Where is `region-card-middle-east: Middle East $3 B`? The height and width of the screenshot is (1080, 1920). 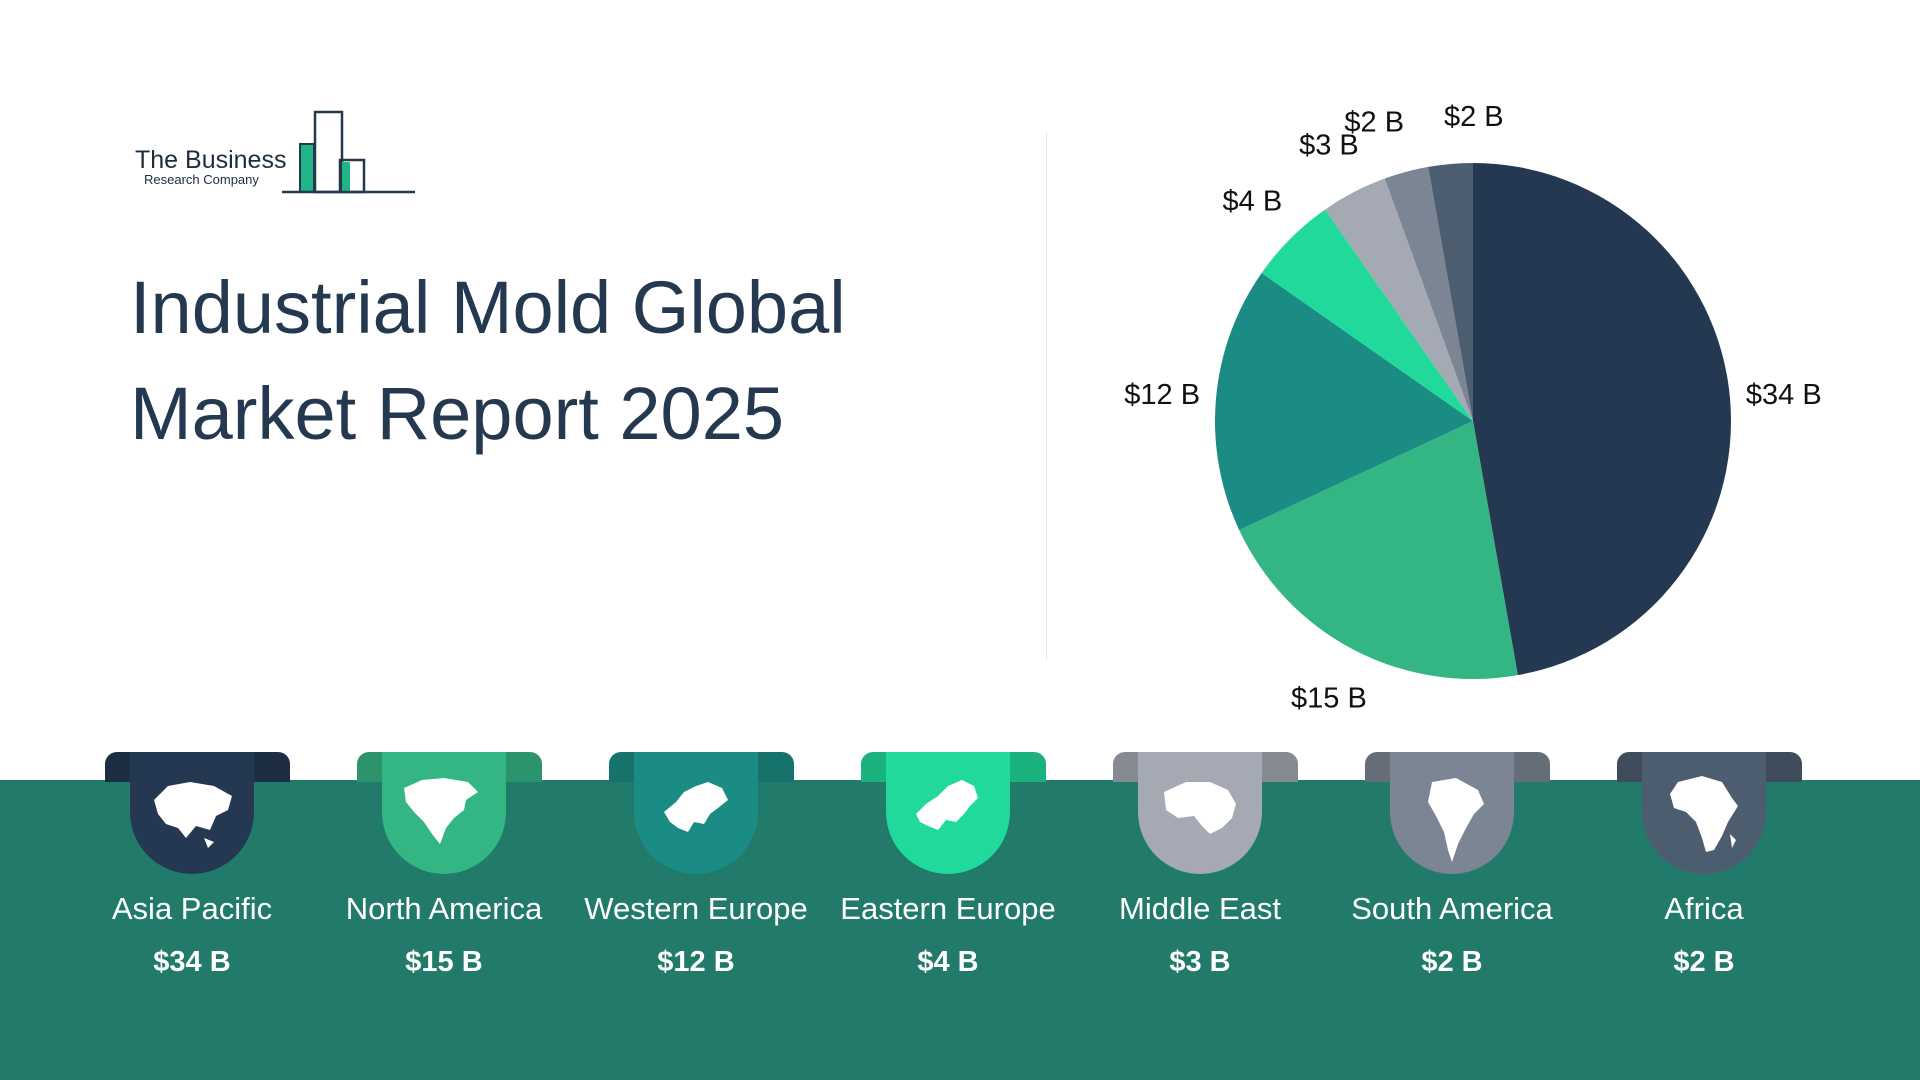 region-card-middle-east: Middle East $3 B is located at coordinates (1193, 872).